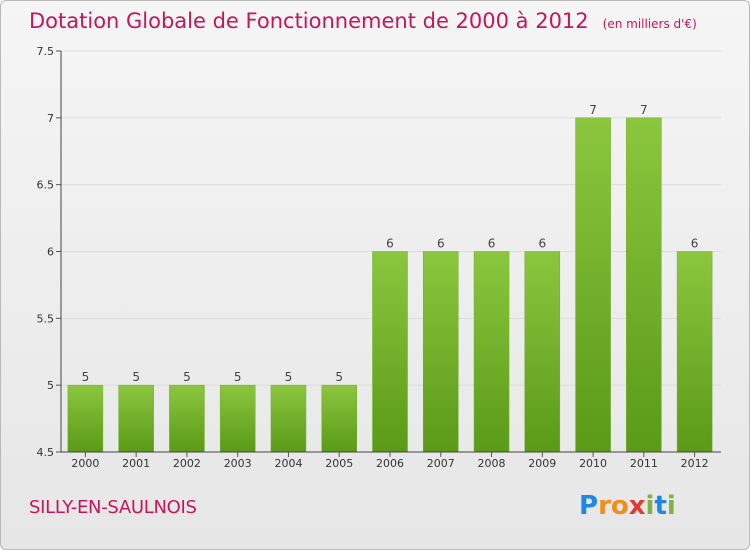  What do you see at coordinates (441, 463) in the screenshot?
I see `x-tick-label: 2007` at bounding box center [441, 463].